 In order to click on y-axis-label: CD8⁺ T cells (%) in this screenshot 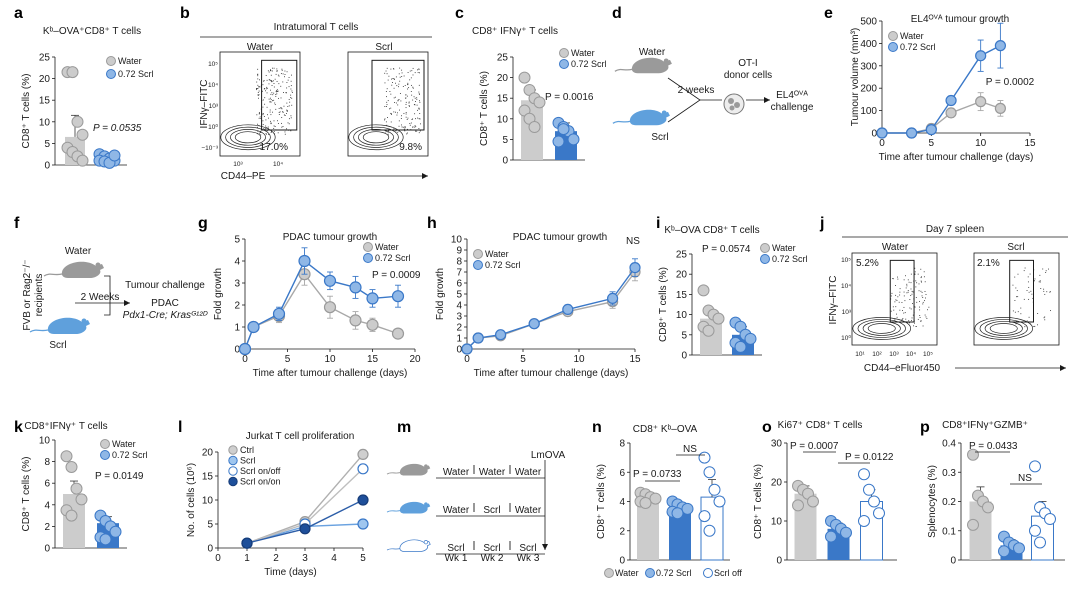, I will do `click(26, 111)`.